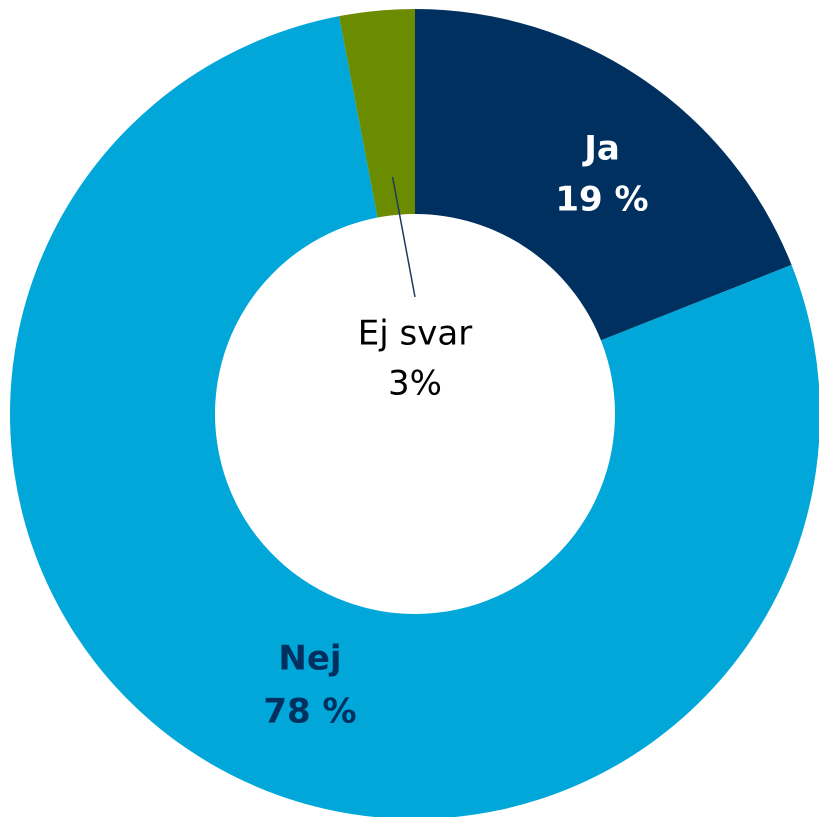  Describe the element at coordinates (415, 384) in the screenshot. I see `segment-value-label: 3%` at that location.